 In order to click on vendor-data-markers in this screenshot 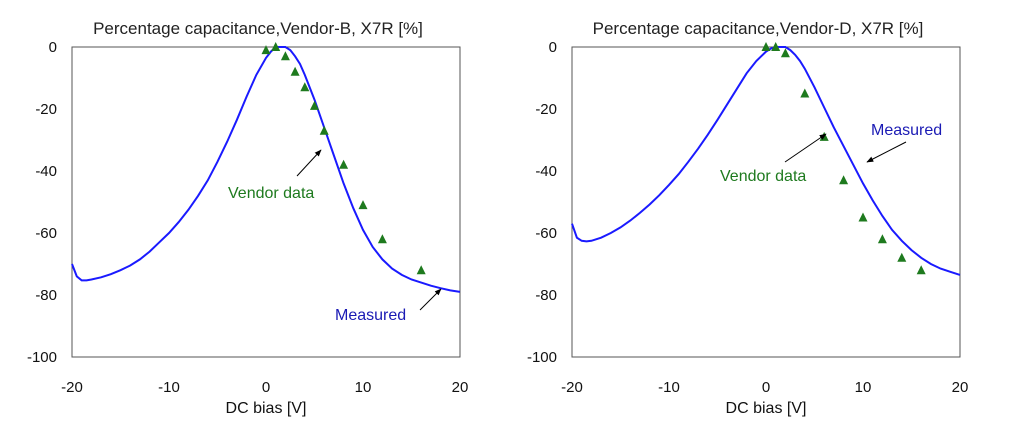, I will do `click(343, 158)`.